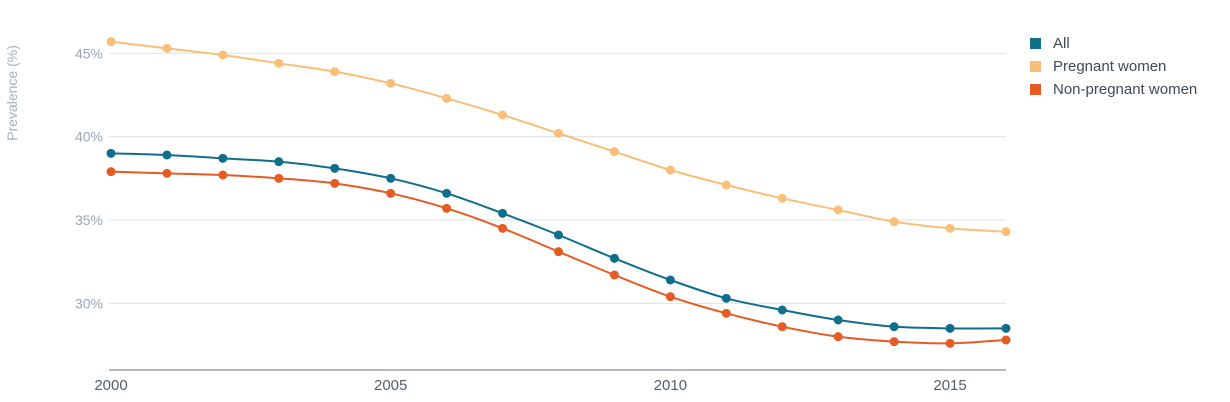 The width and height of the screenshot is (1230, 402). What do you see at coordinates (390, 385) in the screenshot?
I see `x-tick-label: 2005` at bounding box center [390, 385].